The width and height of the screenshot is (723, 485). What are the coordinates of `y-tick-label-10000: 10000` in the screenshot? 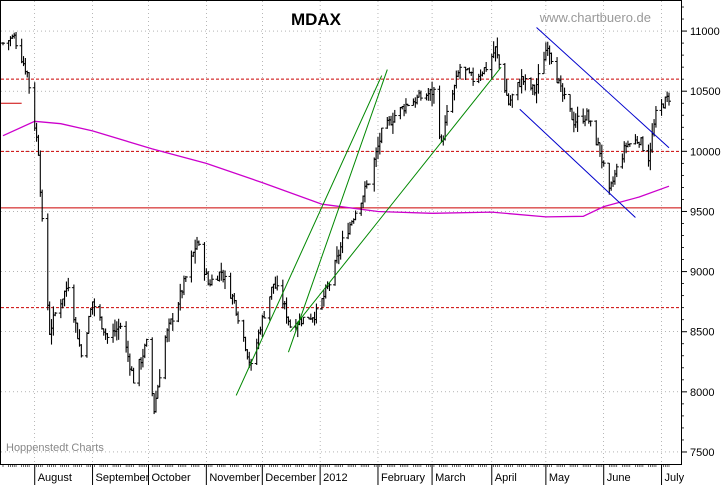 It's located at (705, 152).